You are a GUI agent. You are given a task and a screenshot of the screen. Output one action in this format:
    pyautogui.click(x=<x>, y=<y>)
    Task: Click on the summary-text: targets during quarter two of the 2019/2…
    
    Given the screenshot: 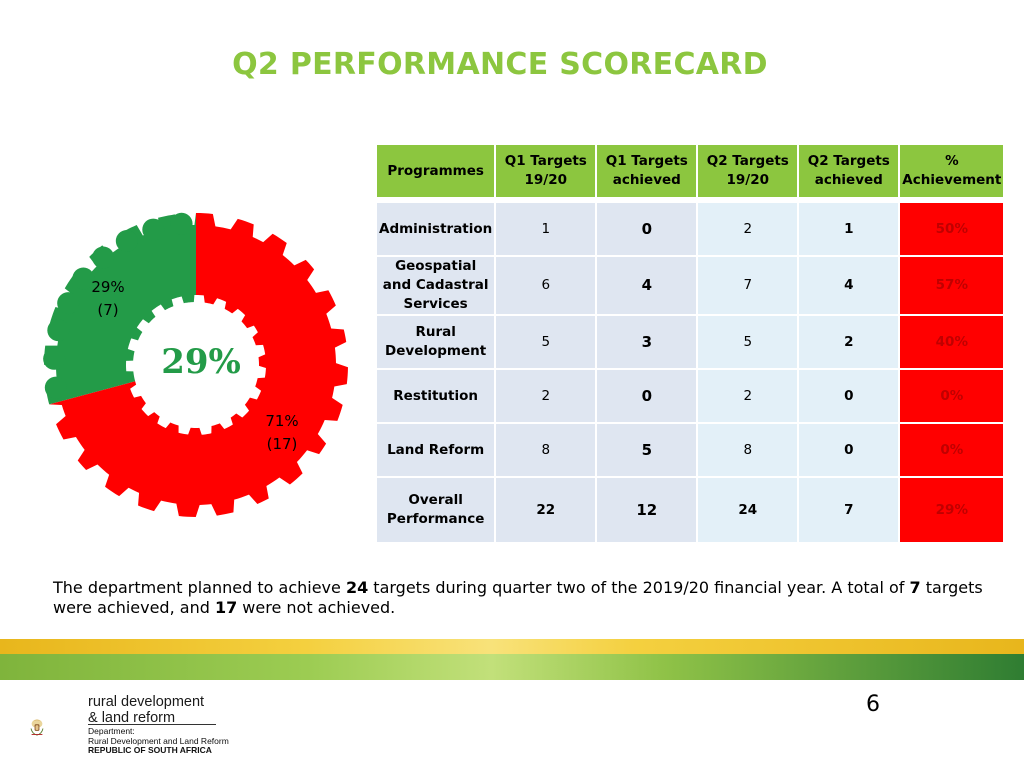 What is the action you would take?
    pyautogui.click(x=639, y=587)
    